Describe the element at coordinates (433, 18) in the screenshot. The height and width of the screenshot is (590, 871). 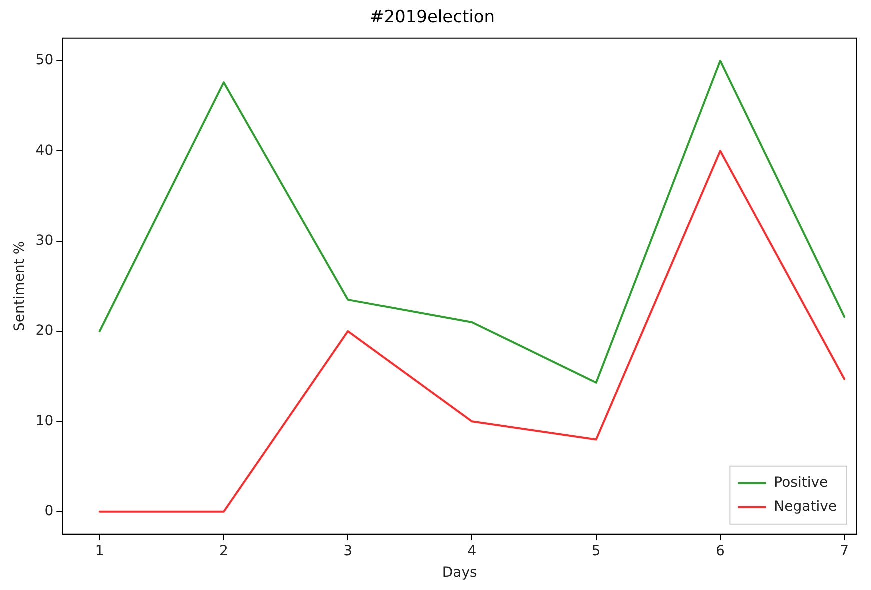
I see `chart-title: #2019election` at that location.